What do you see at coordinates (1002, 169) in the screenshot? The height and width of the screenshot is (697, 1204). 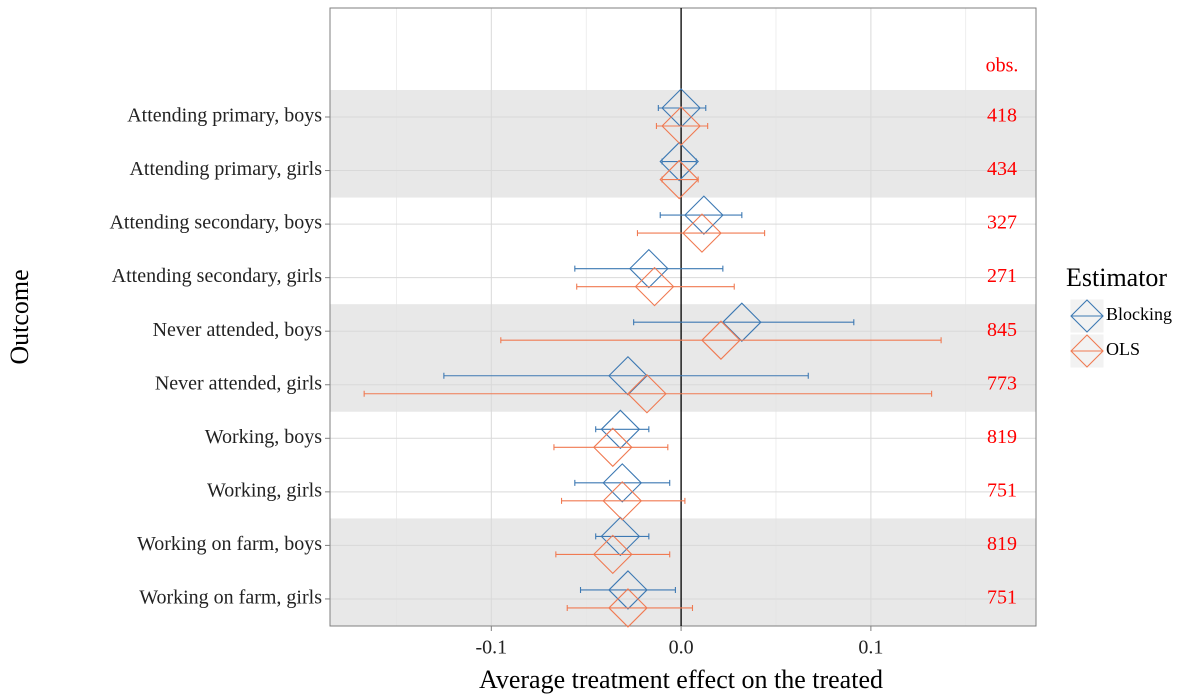 I see `obs-label: 434` at bounding box center [1002, 169].